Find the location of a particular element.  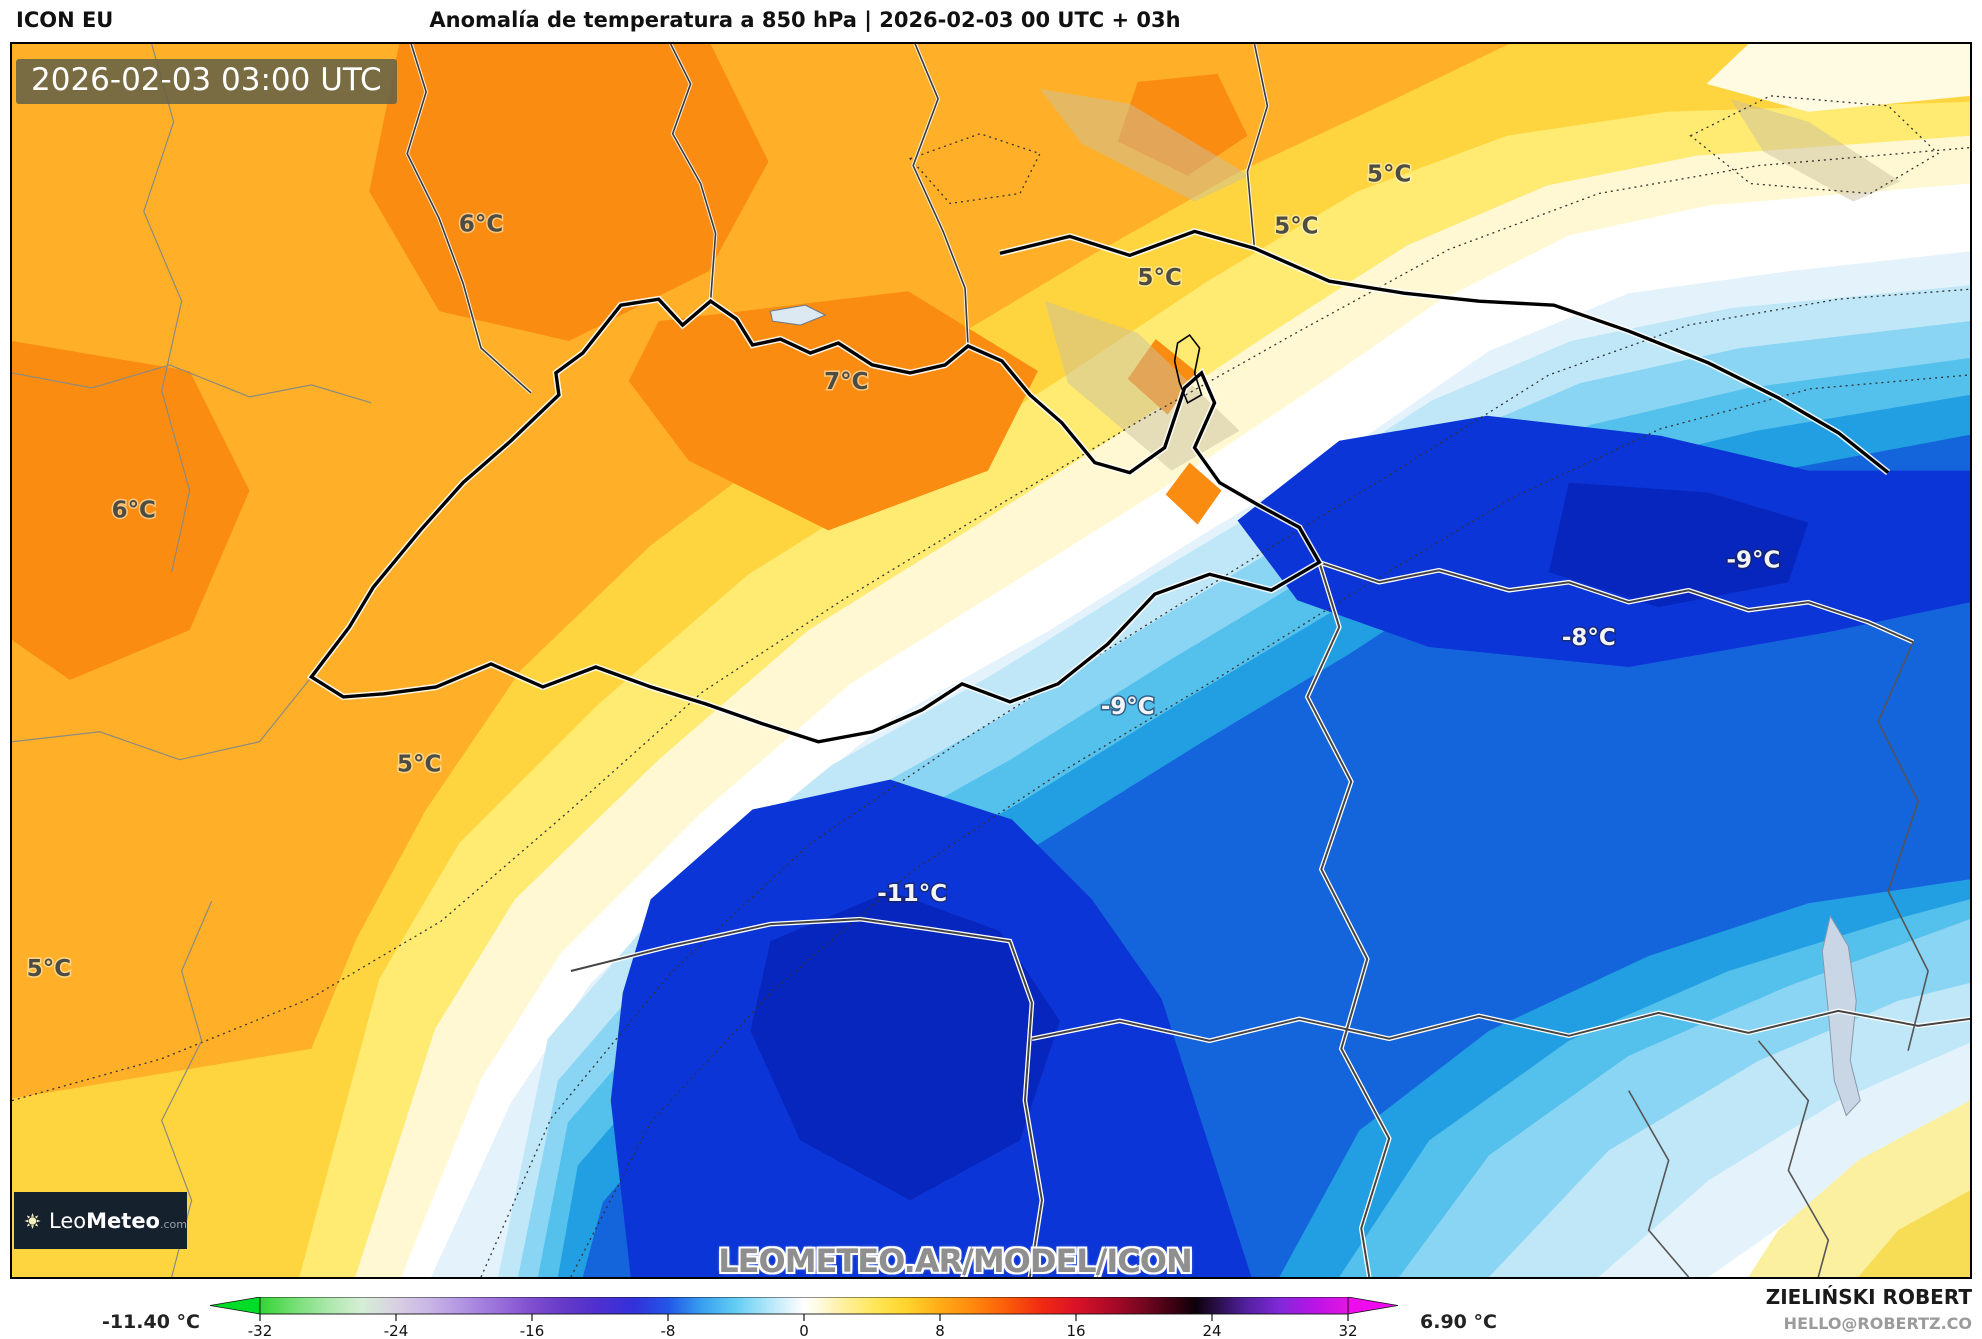

corner-warm-patches is located at coordinates (1859, 1188).